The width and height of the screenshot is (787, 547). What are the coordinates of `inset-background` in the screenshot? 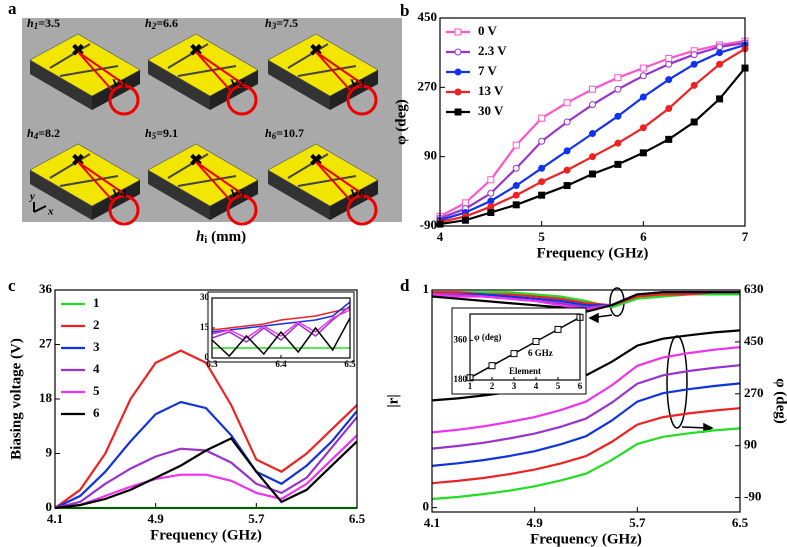 It's located at (281, 327).